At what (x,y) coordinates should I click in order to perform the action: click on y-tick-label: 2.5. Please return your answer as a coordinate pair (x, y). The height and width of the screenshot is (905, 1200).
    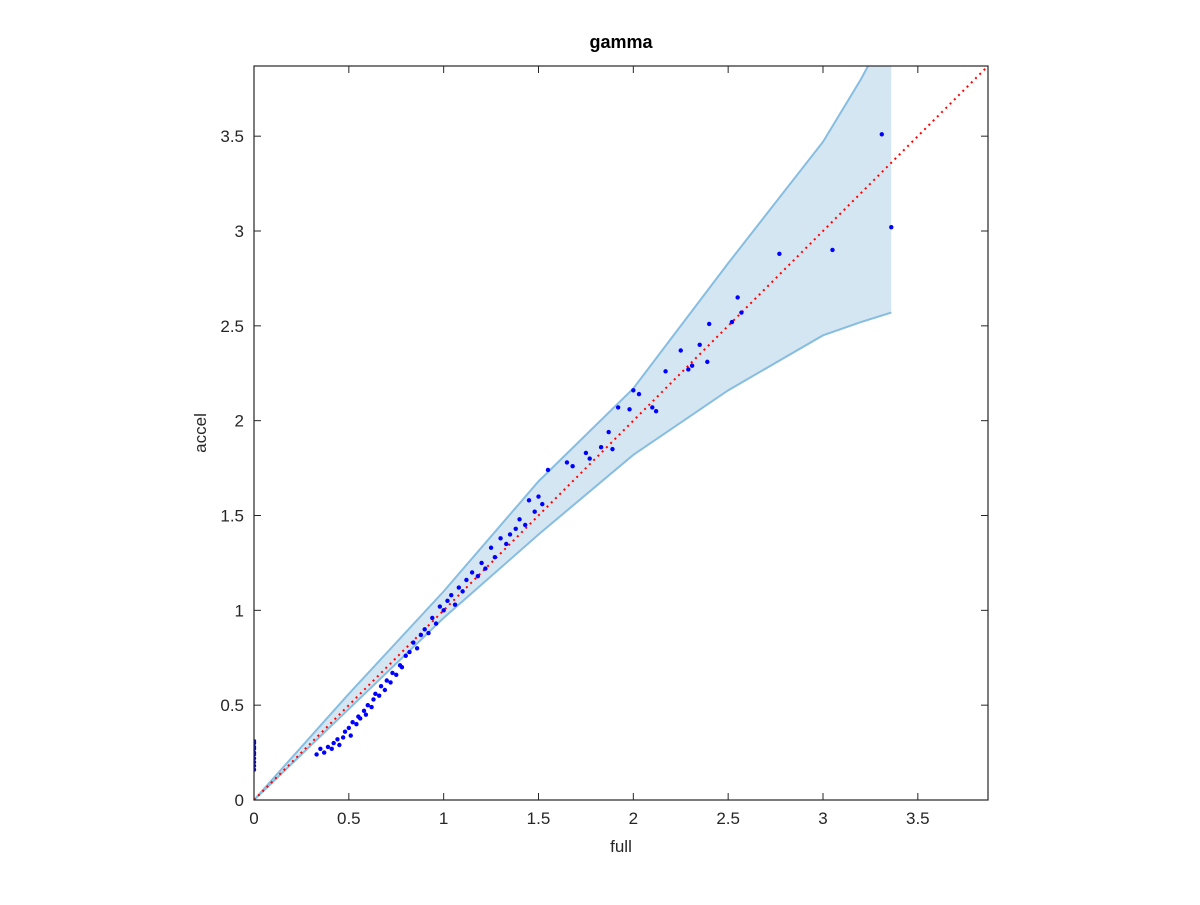
    Looking at the image, I should click on (232, 326).